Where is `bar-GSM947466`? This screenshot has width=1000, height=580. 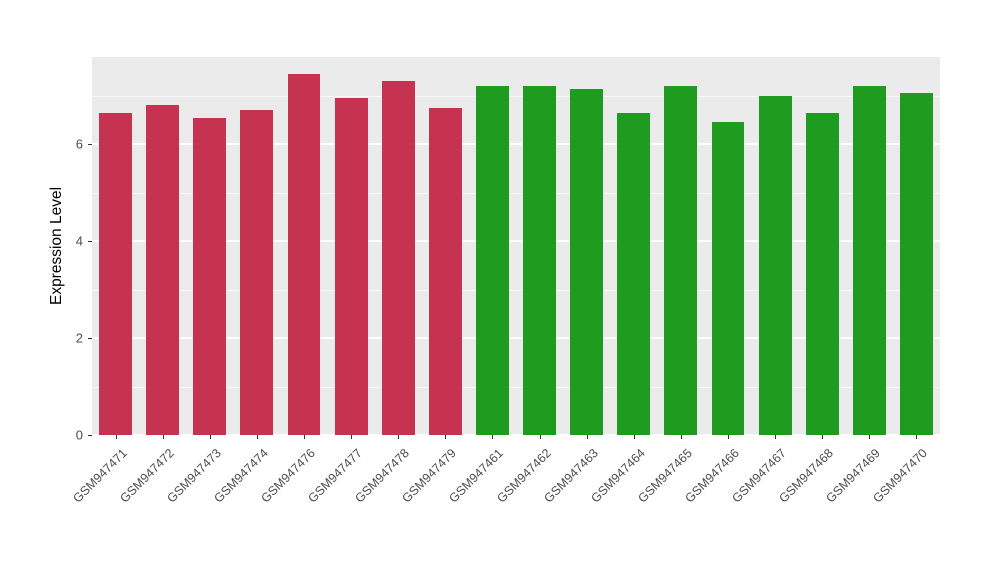 bar-GSM947466 is located at coordinates (728, 278).